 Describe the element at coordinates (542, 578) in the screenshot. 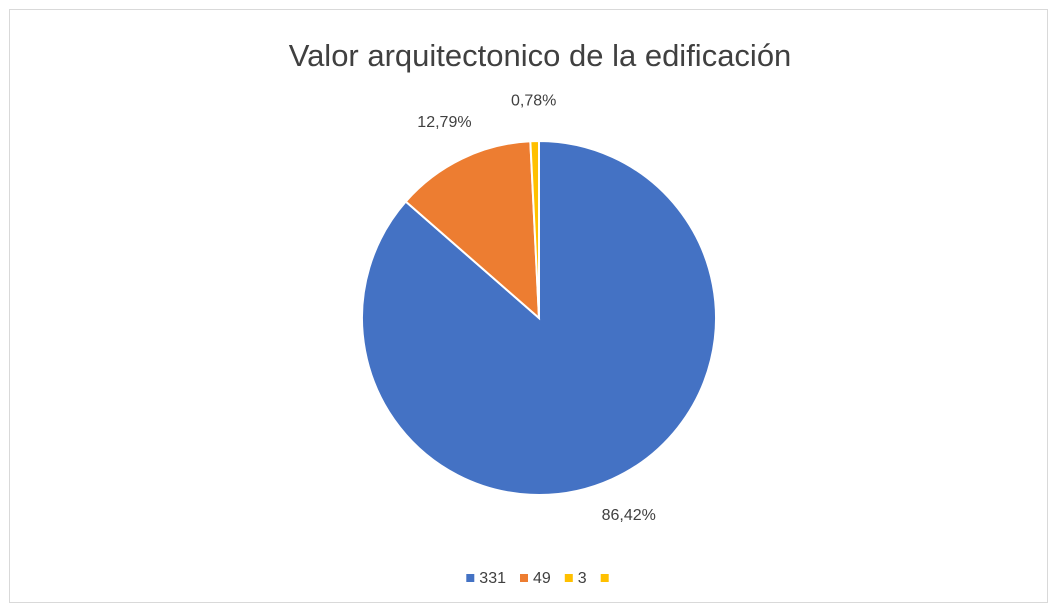

I see `legend-label: 49` at that location.